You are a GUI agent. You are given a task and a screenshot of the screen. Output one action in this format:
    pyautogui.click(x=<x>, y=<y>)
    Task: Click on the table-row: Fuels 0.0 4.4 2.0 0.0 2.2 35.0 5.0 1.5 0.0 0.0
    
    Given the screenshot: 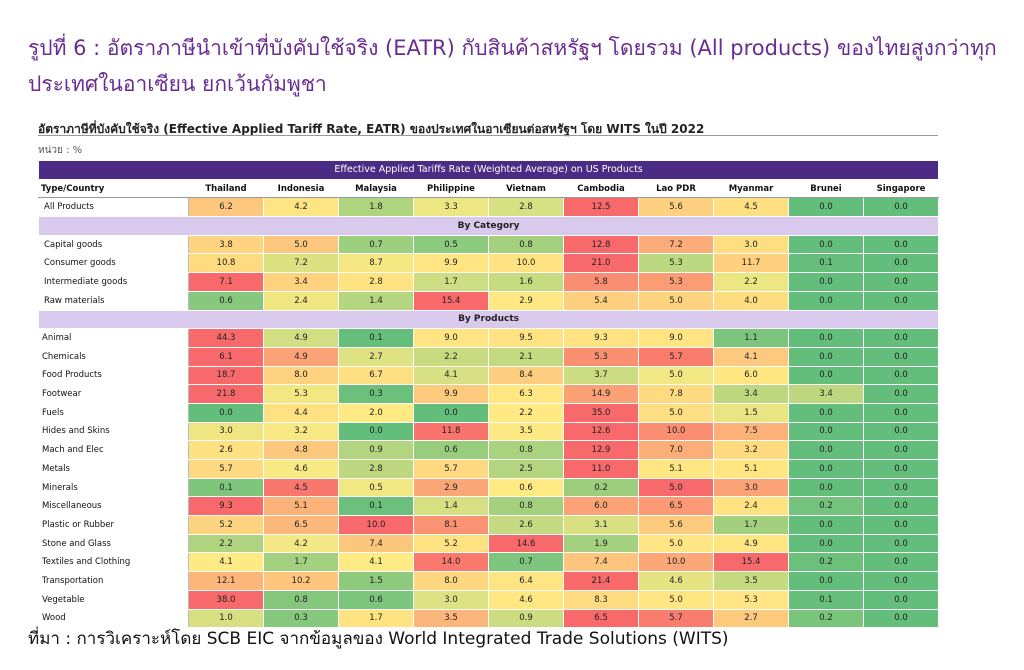 What is the action you would take?
    pyautogui.click(x=489, y=412)
    